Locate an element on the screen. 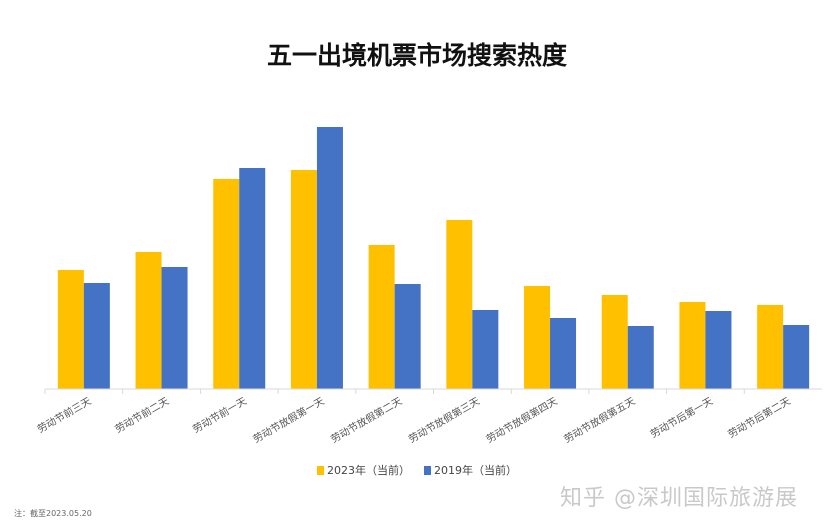  x-tick-label: 劳动节后第一天 is located at coordinates (681, 417).